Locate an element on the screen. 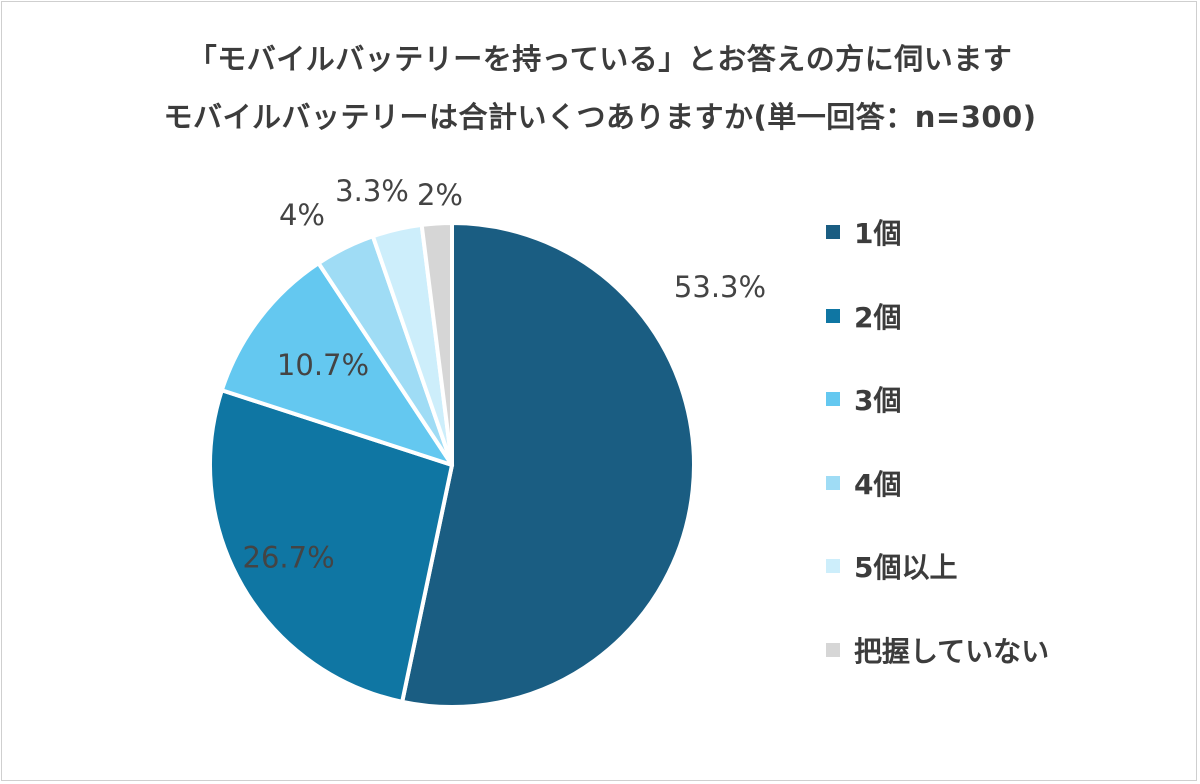 This screenshot has width=1200, height=784. legend-item: 把握していない is located at coordinates (937, 650).